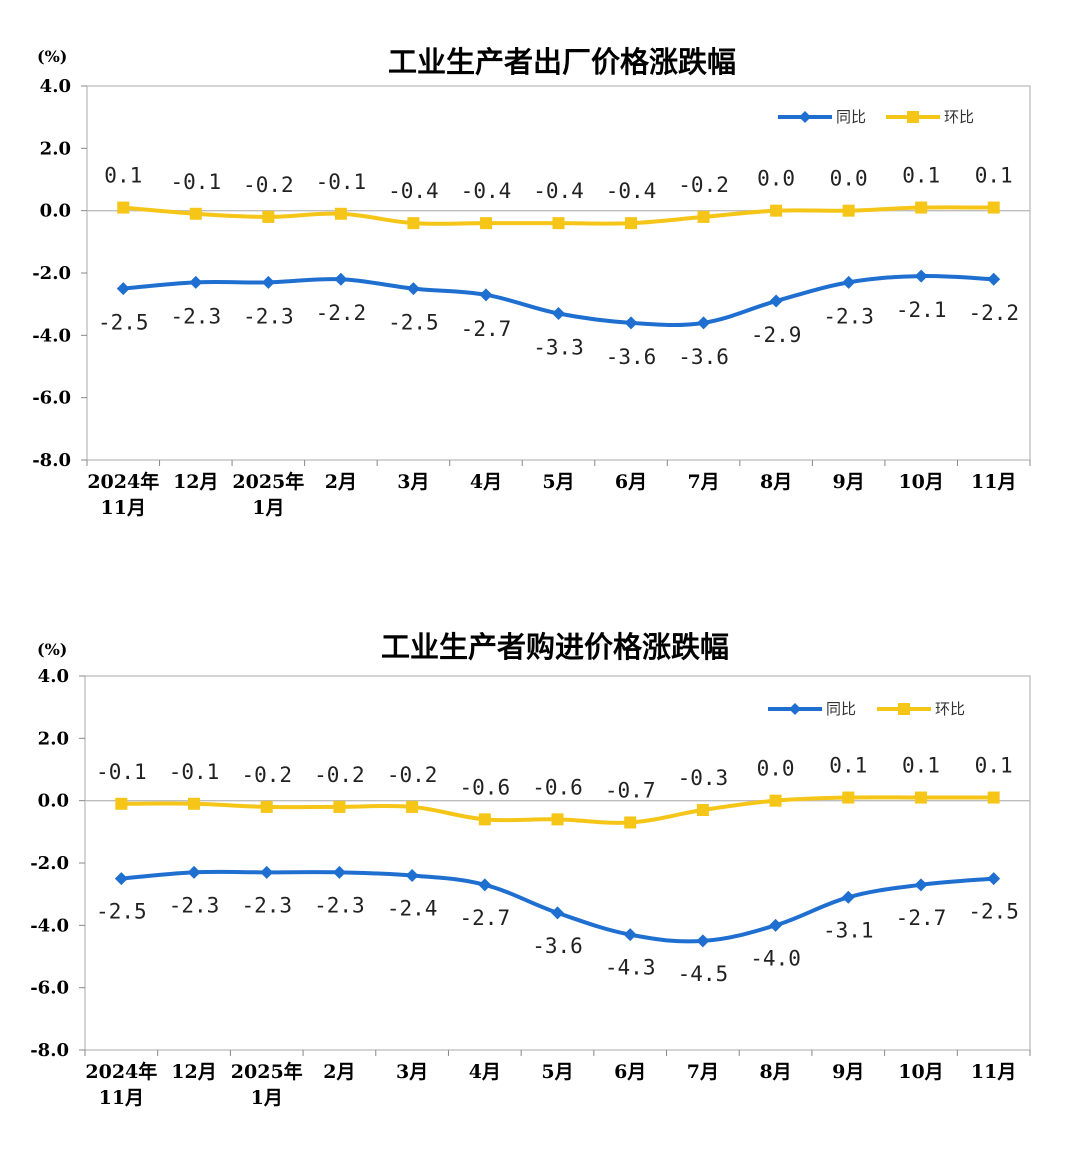 Image resolution: width=1080 pixels, height=1166 pixels. I want to click on x-tick-label: 4月, so click(486, 482).